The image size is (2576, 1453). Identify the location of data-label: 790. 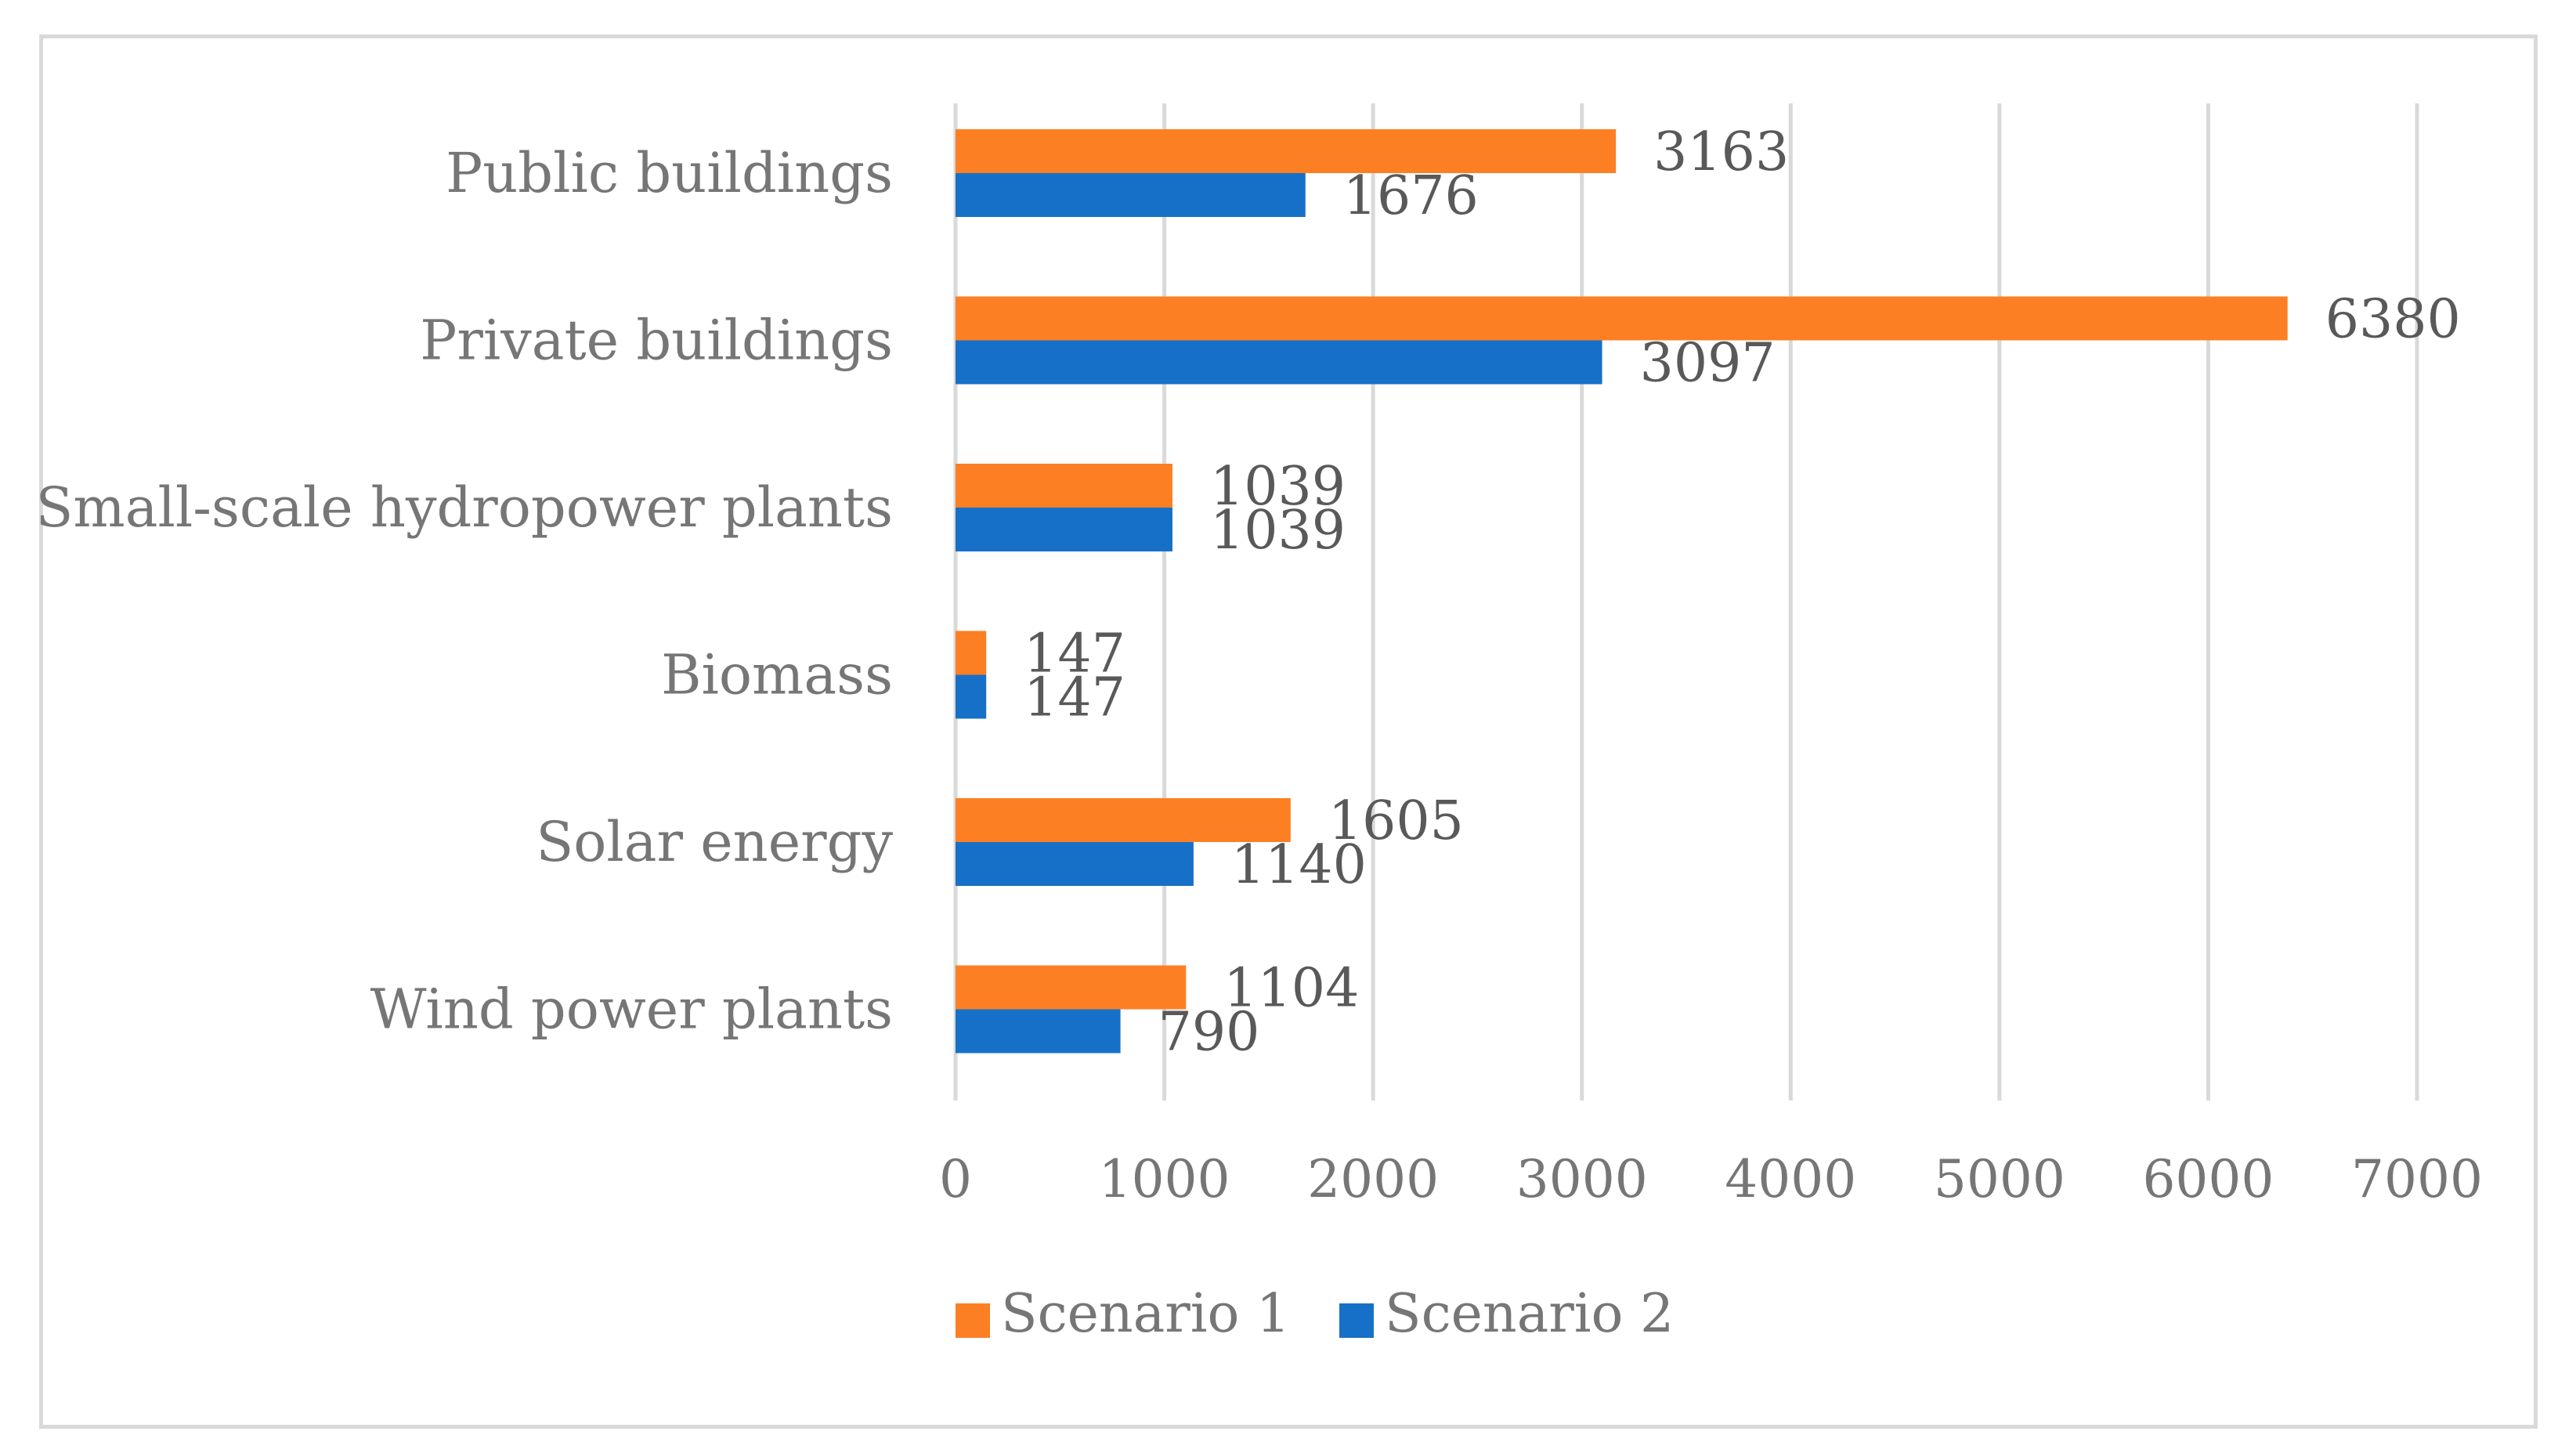
(1209, 1033).